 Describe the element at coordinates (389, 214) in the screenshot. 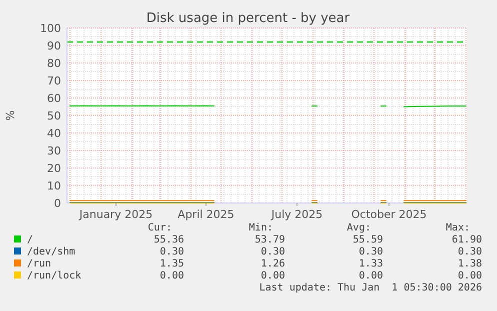

I see `x-tick-label: October 2025` at that location.